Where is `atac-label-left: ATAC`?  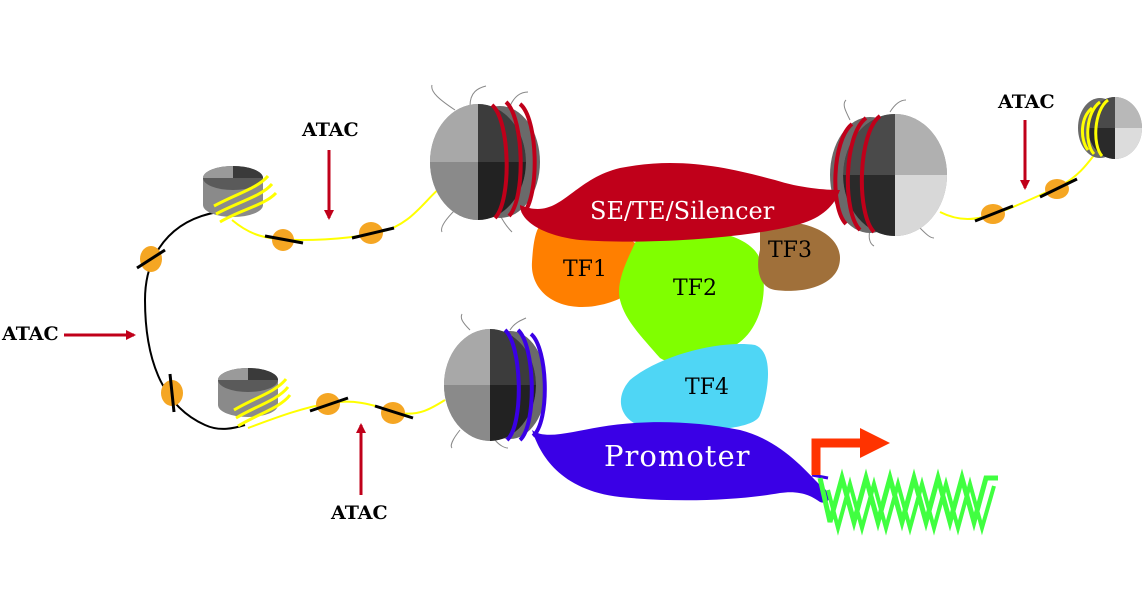 atac-label-left: ATAC is located at coordinates (30, 334).